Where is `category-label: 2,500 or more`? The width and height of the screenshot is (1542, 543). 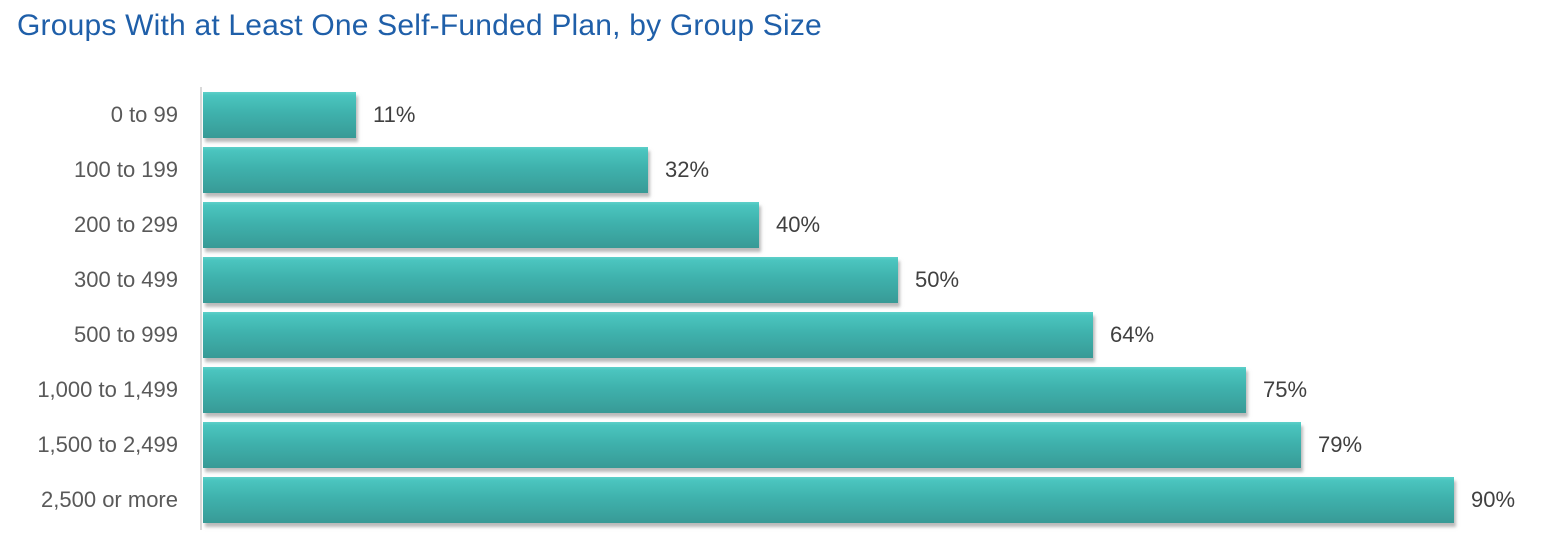 category-label: 2,500 or more is located at coordinates (109, 499).